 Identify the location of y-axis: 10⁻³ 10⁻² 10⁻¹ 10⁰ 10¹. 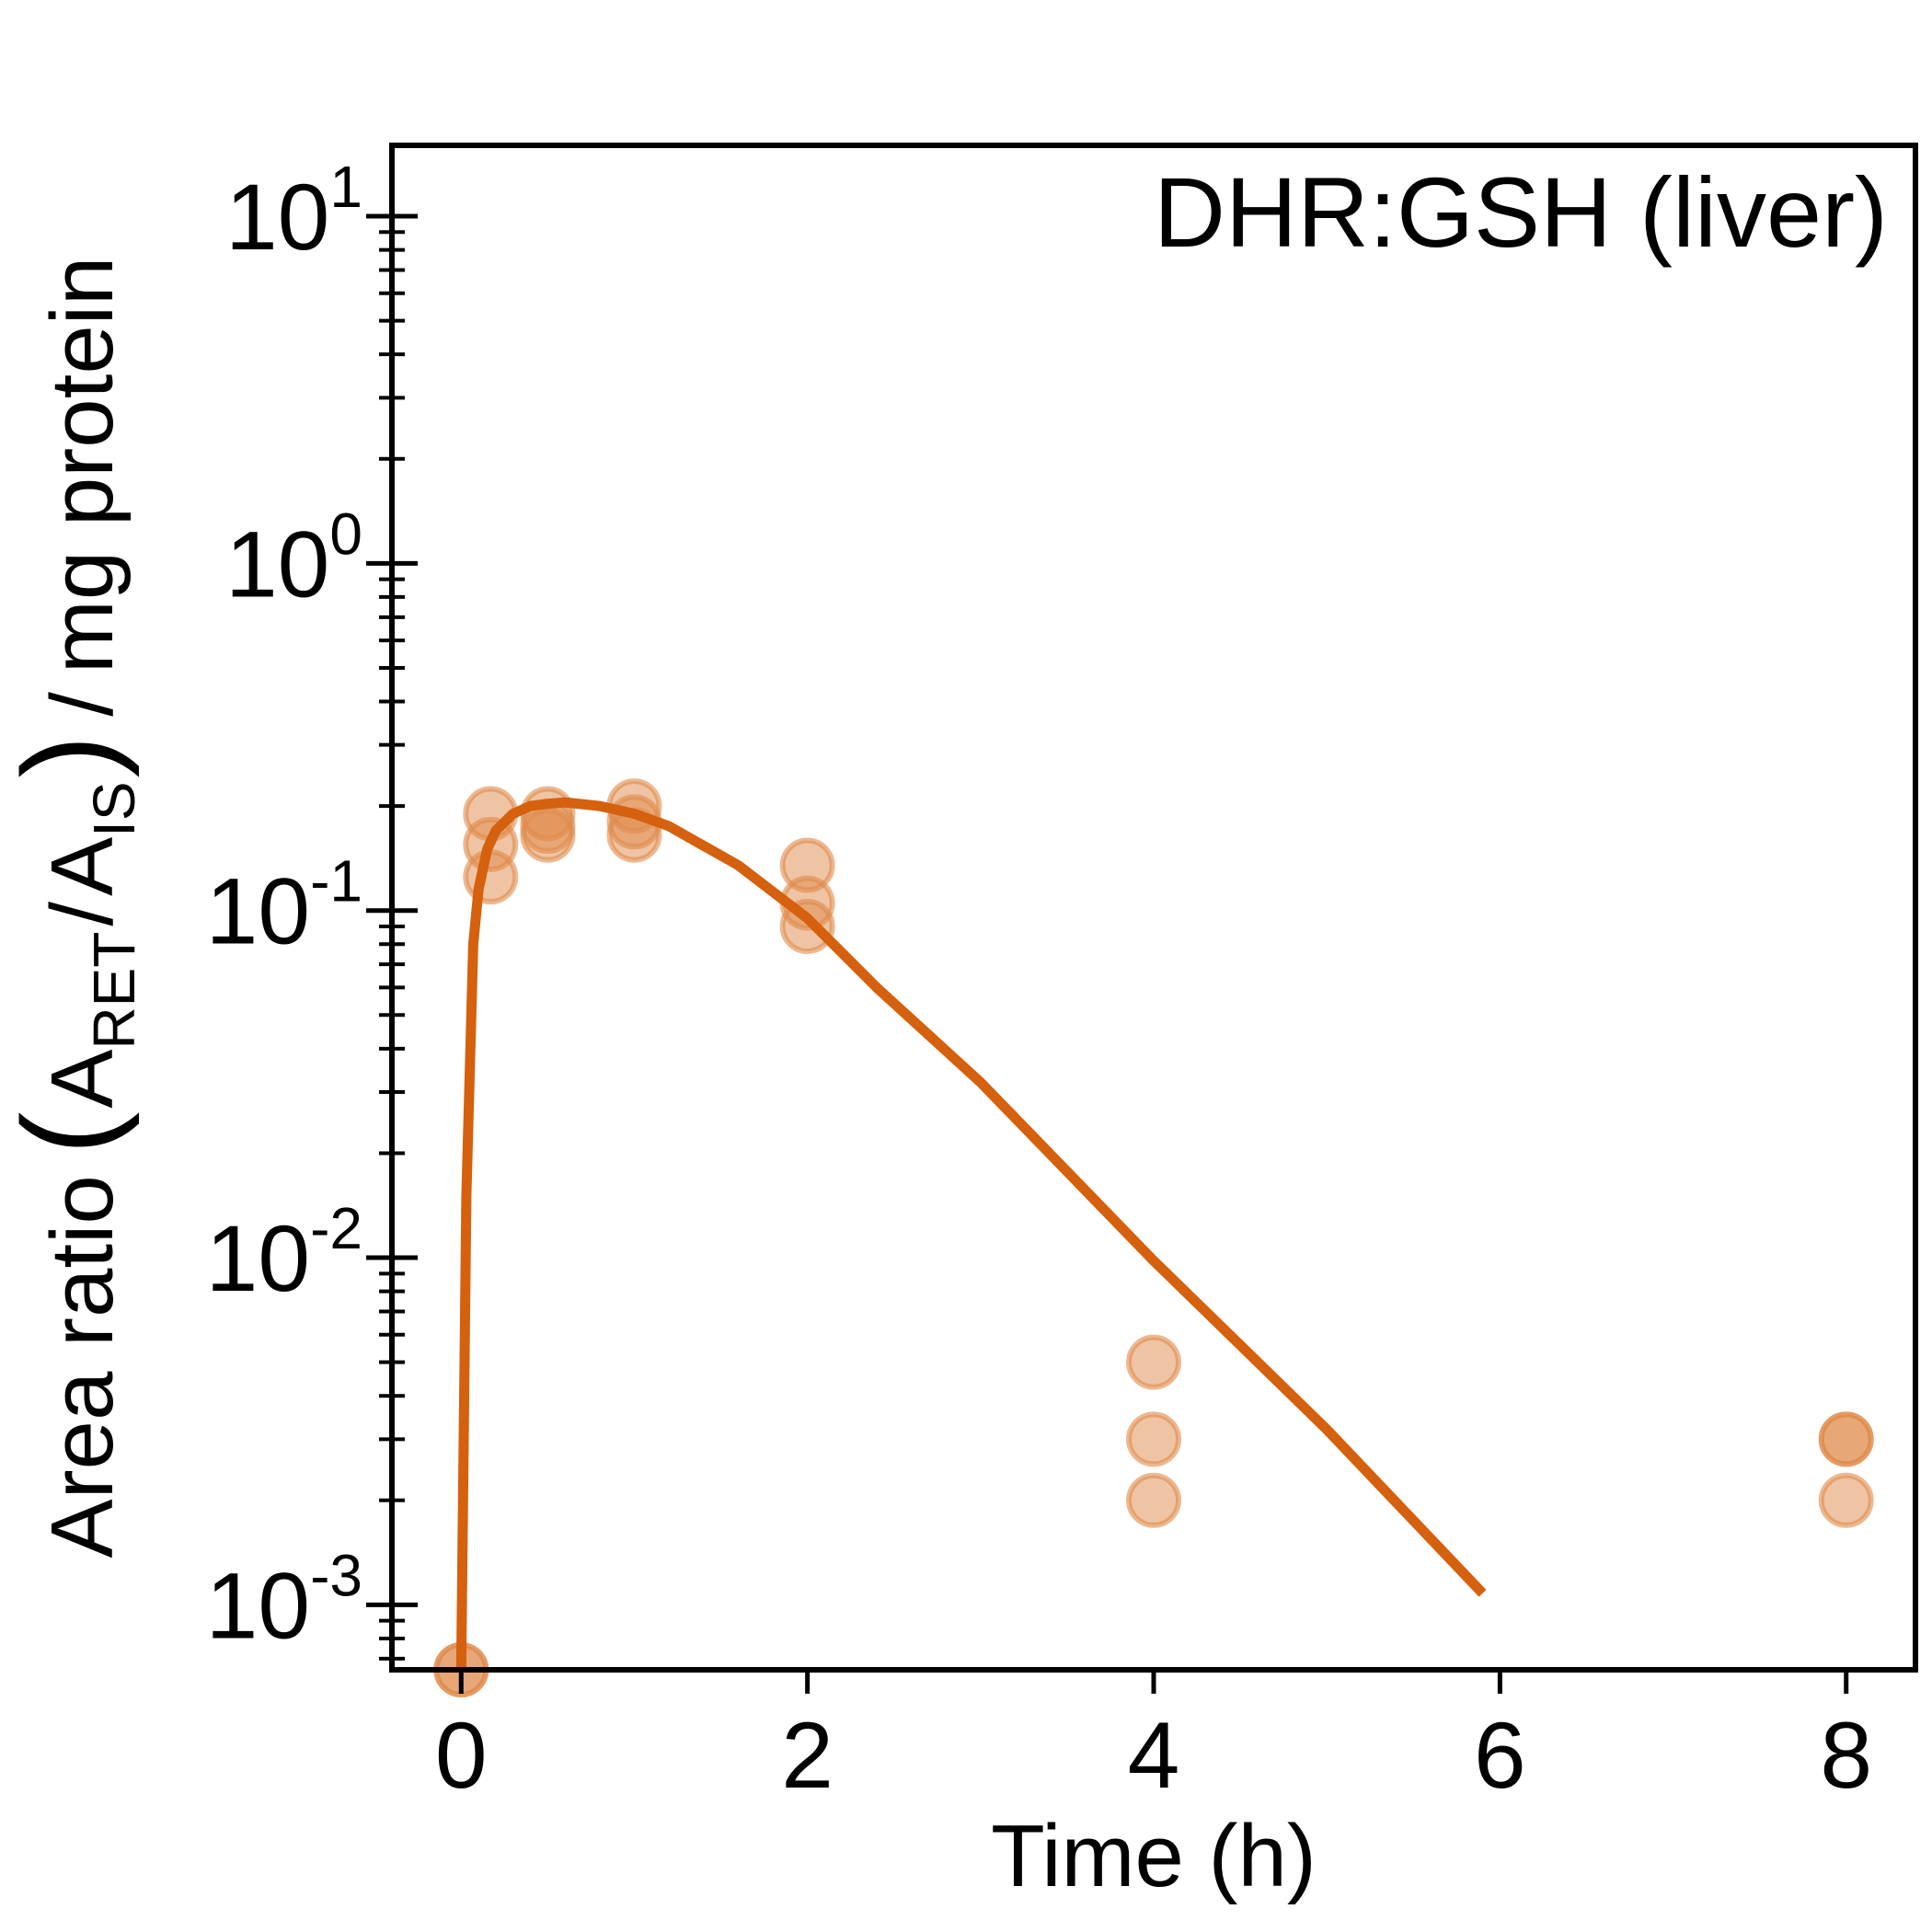
(312, 907).